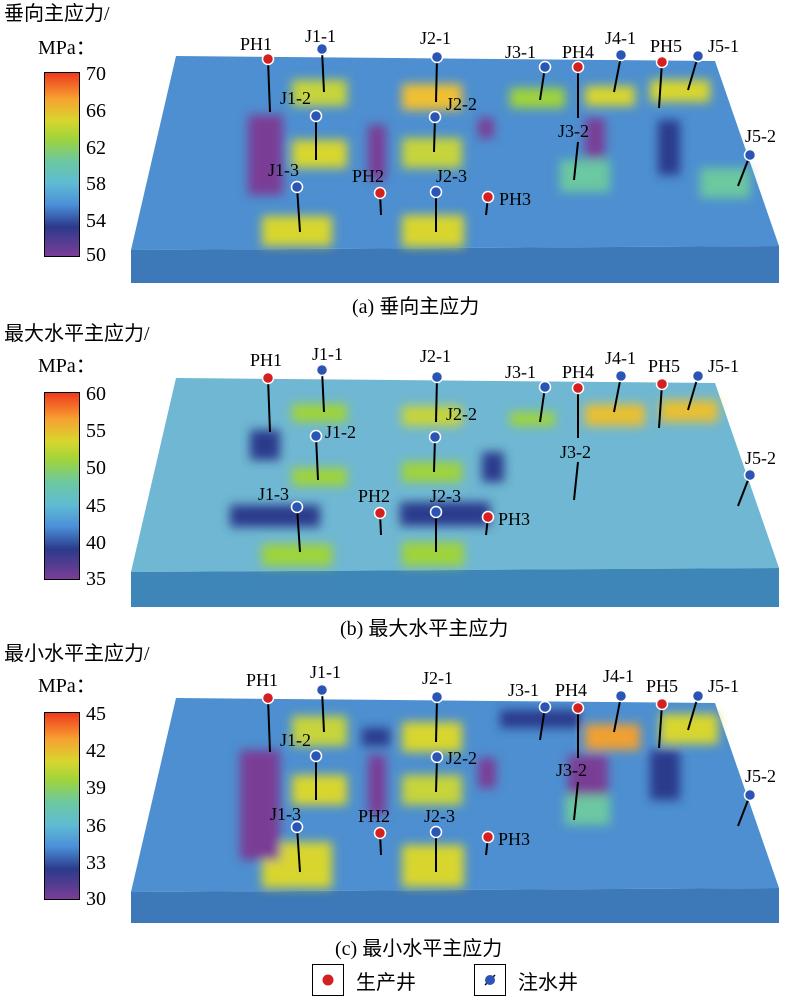 This screenshot has height=1000, width=789. What do you see at coordinates (96, 899) in the screenshot?
I see `colorbar-tick: 30` at bounding box center [96, 899].